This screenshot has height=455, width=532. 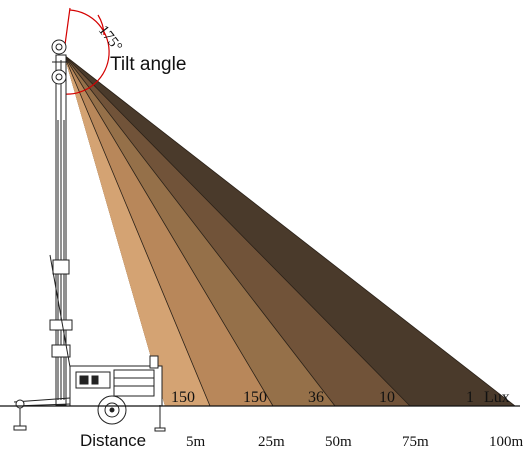 I want to click on distance-value: 5m, so click(x=196, y=442).